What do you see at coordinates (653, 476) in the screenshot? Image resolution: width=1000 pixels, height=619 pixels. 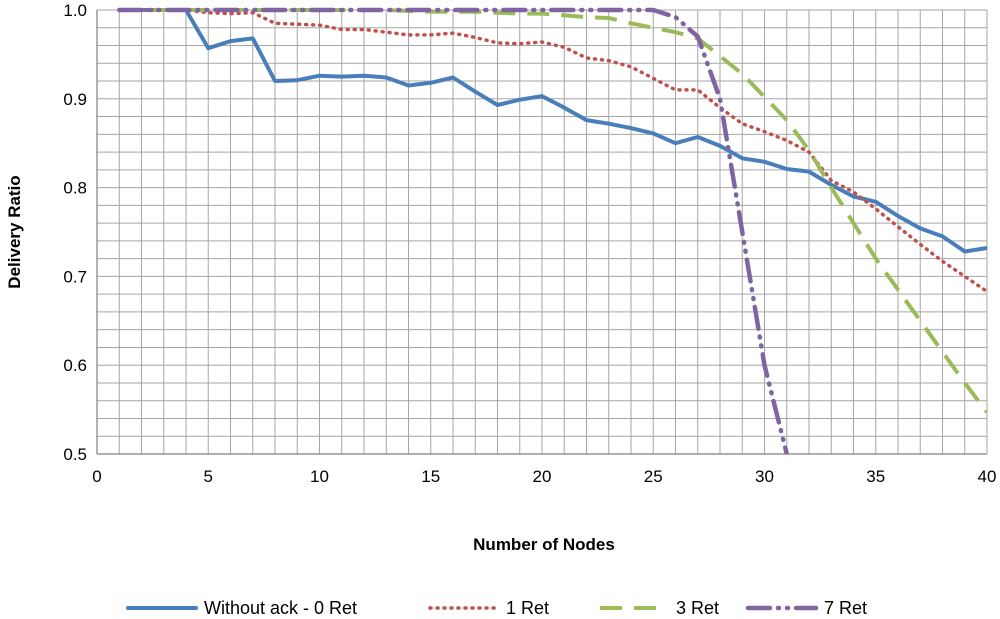 I see `x-tick-label: 25` at bounding box center [653, 476].